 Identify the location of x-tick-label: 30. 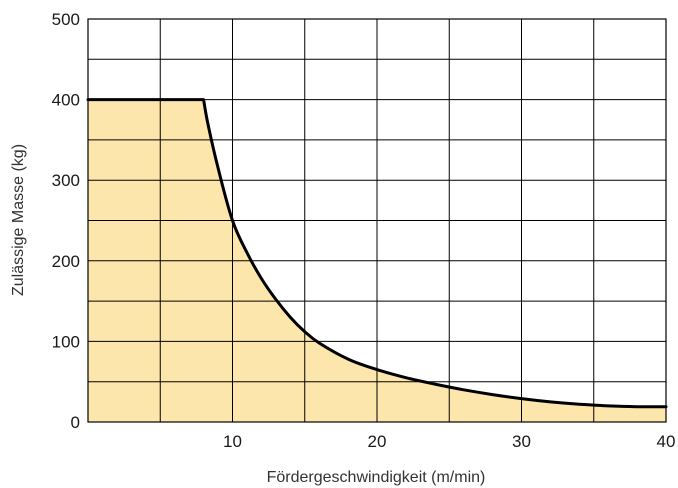
(521, 441).